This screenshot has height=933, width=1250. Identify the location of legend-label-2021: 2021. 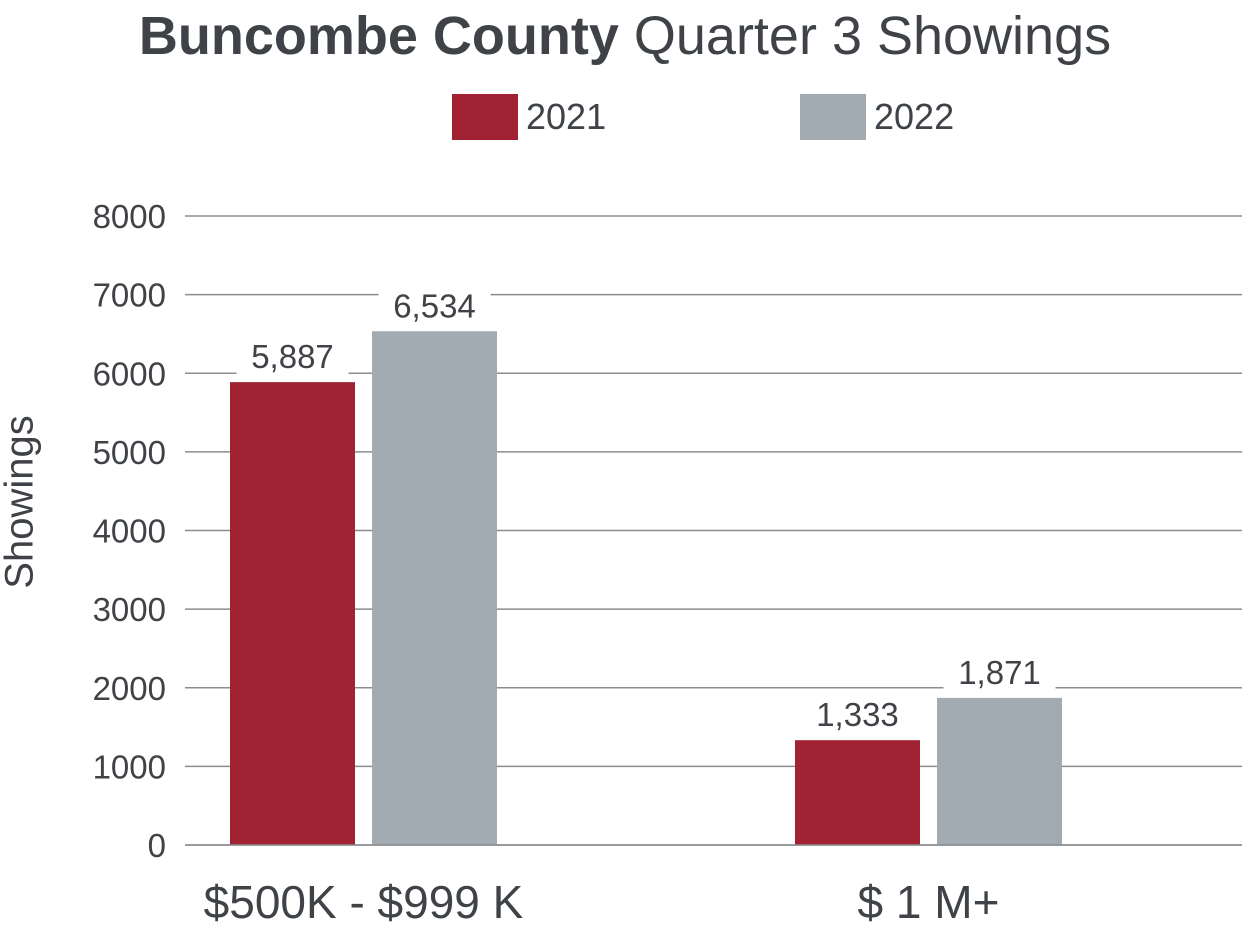
(566, 116).